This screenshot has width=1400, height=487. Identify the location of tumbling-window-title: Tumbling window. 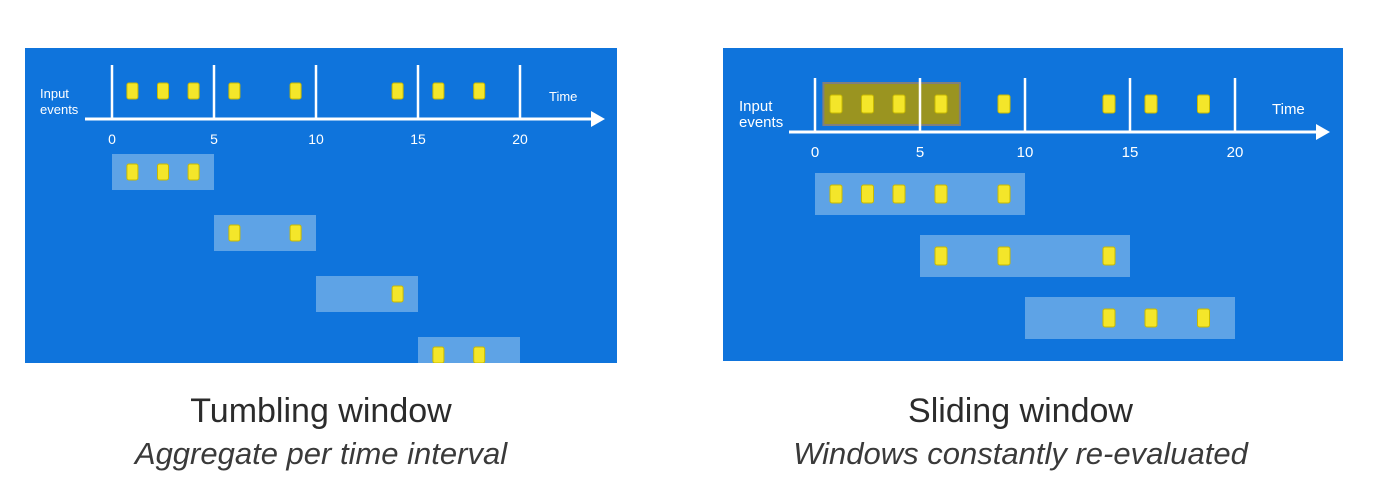
(321, 411).